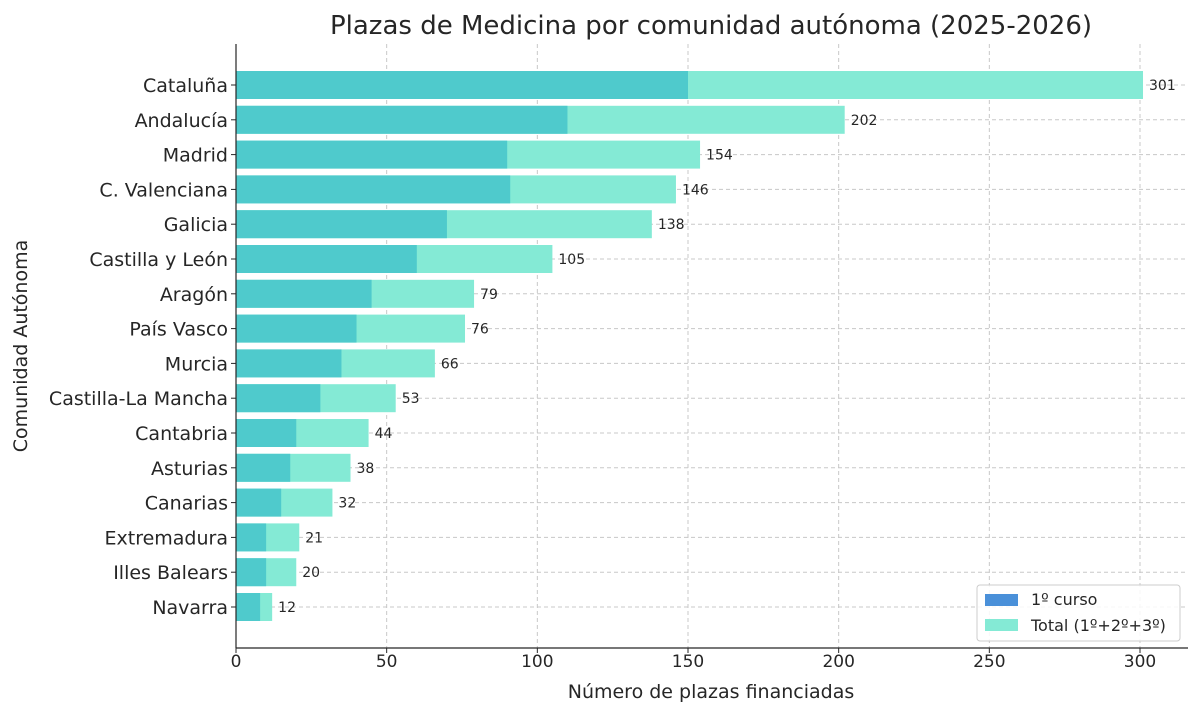 The width and height of the screenshot is (1200, 715). What do you see at coordinates (571, 260) in the screenshot?
I see `data-label: 105` at bounding box center [571, 260].